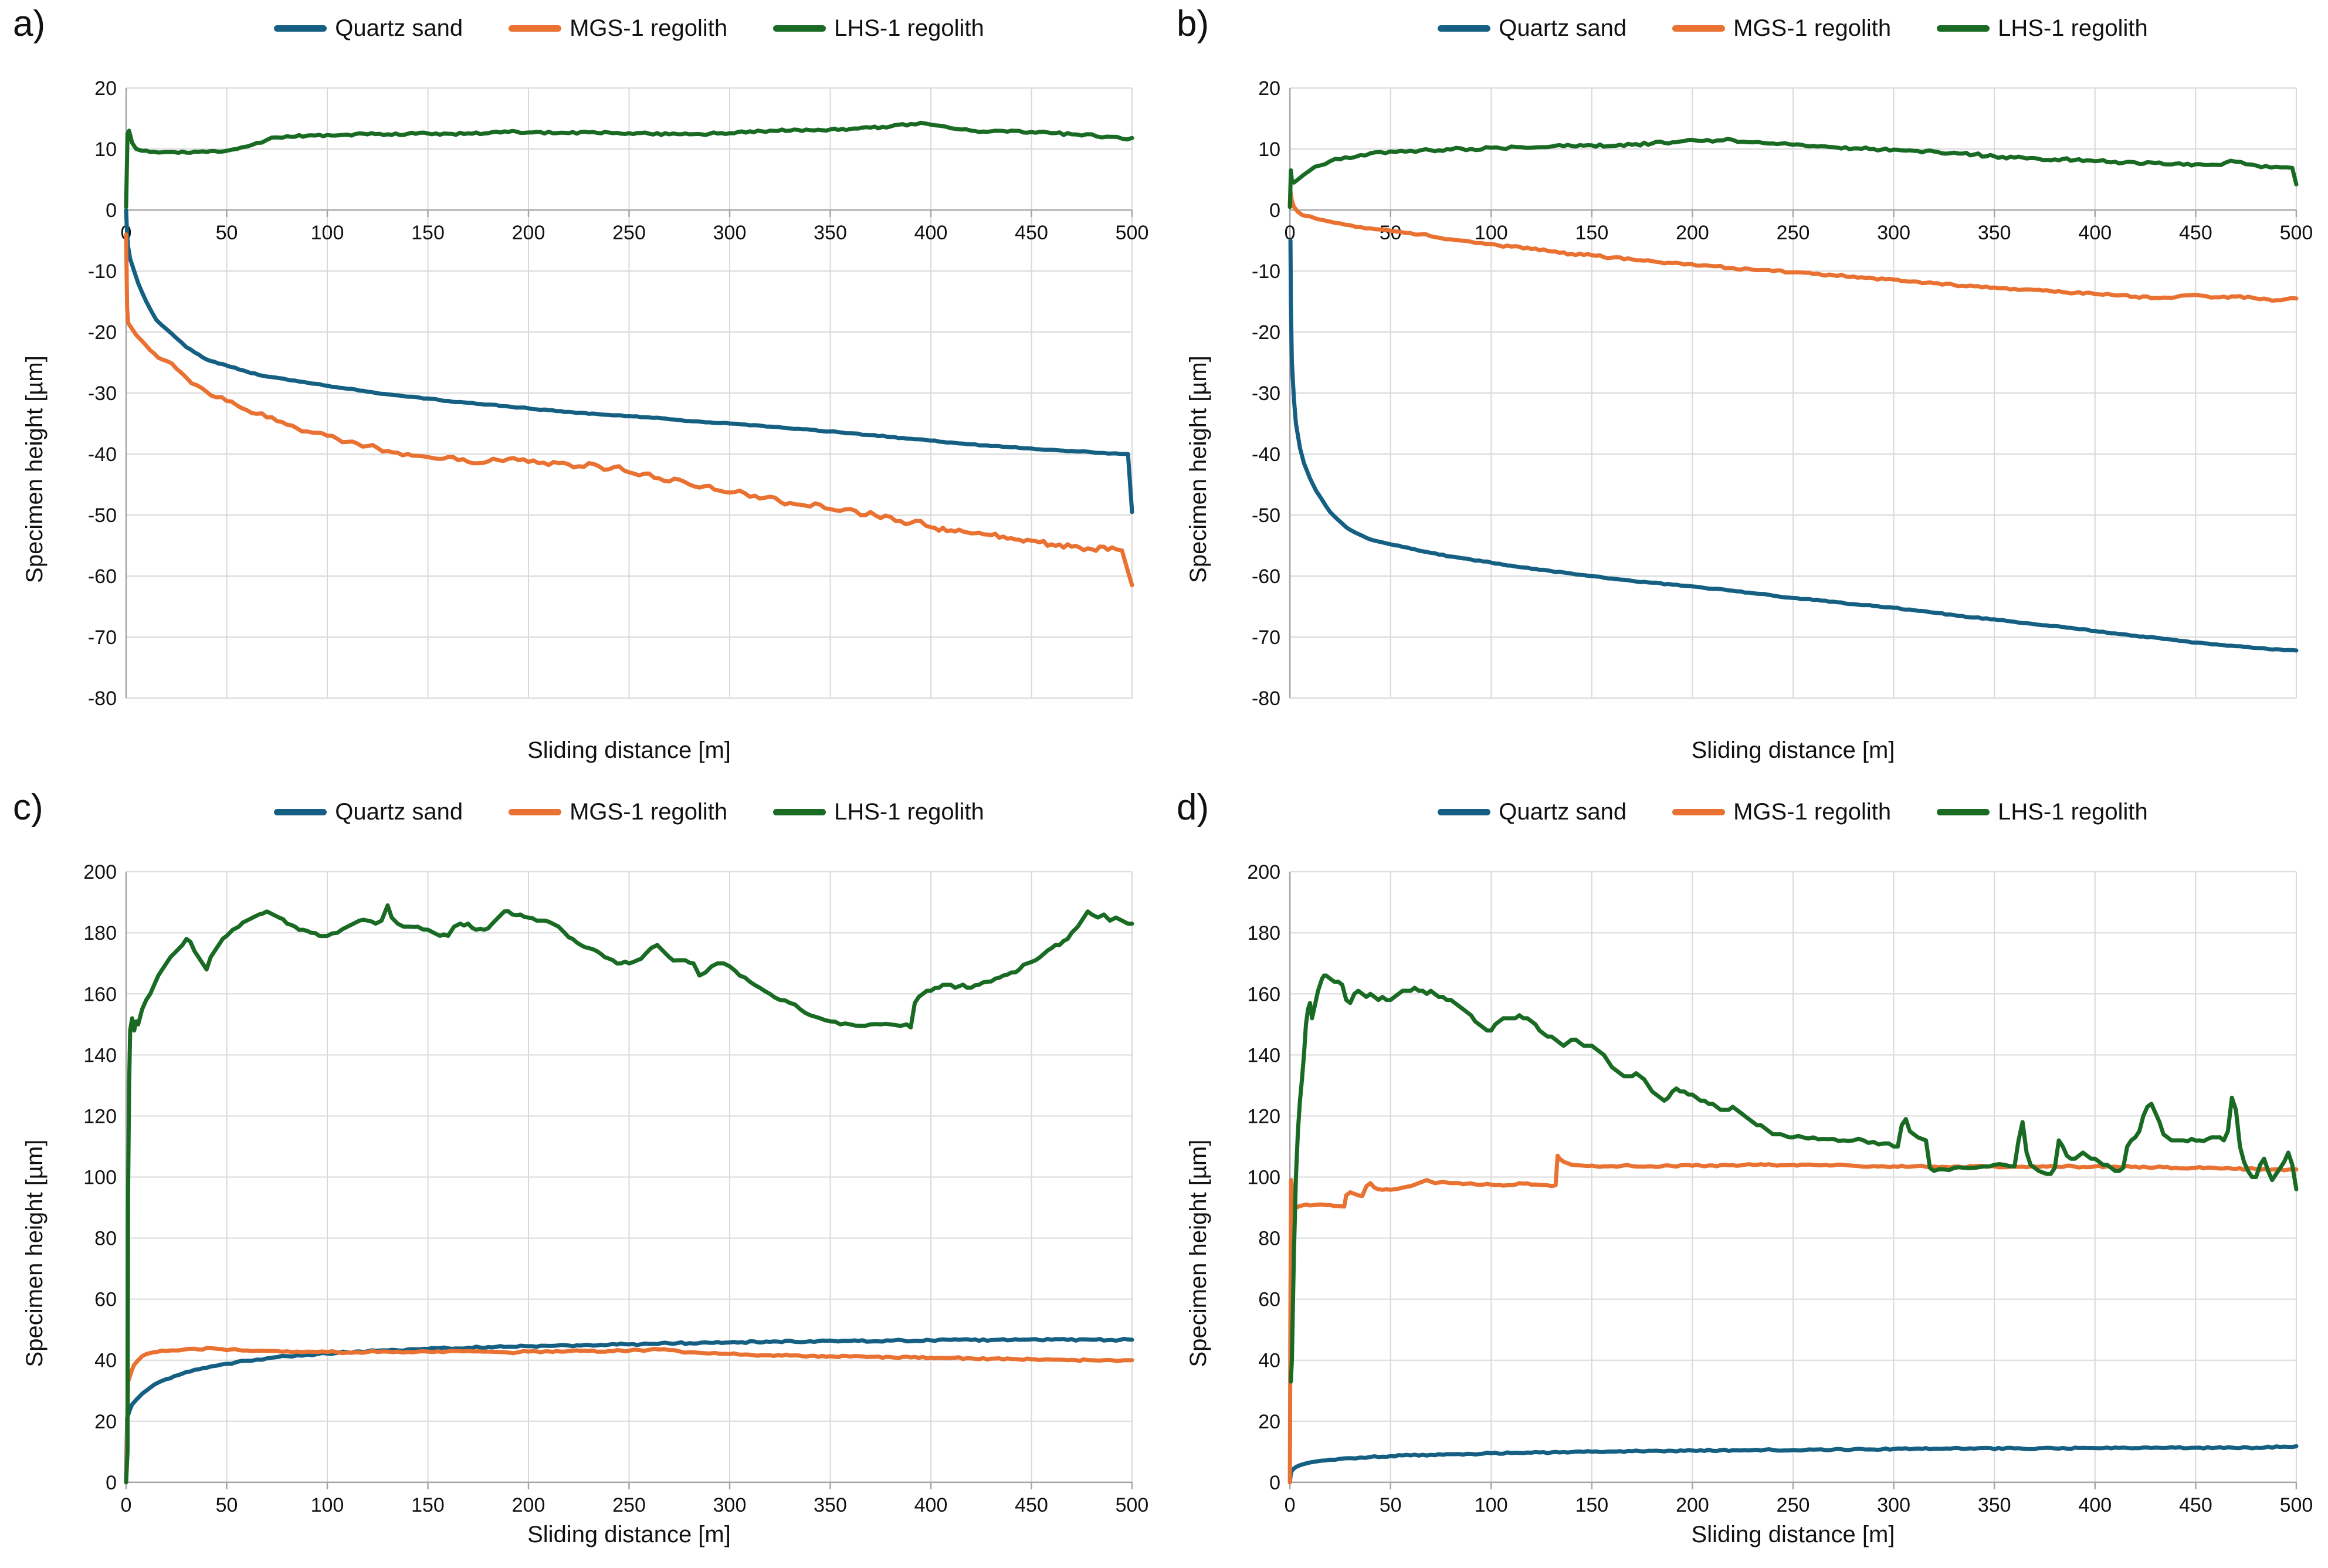  Describe the element at coordinates (1263, 933) in the screenshot. I see `y-tick-label: 180` at that location.